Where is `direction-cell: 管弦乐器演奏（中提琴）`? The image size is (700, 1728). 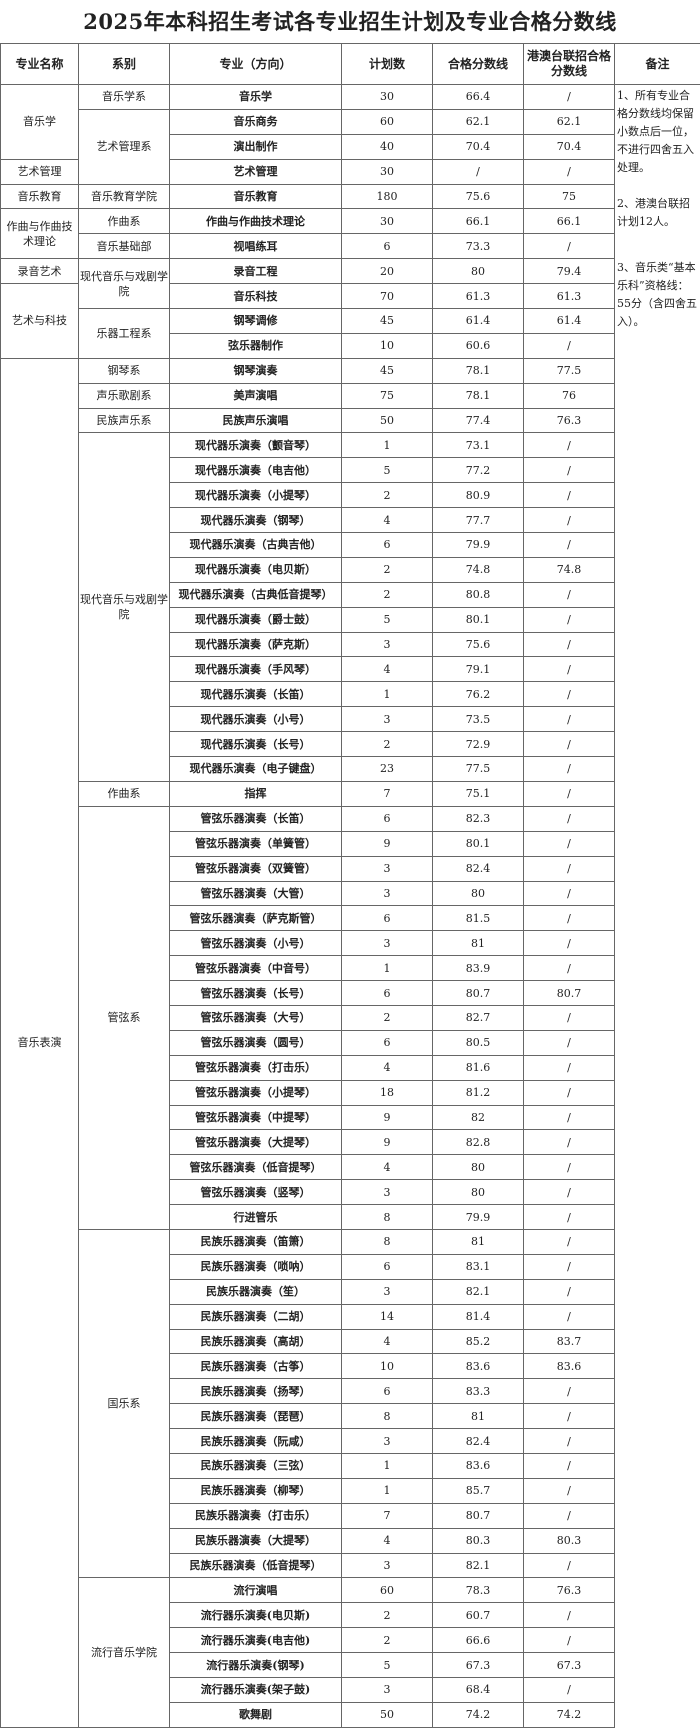 direction-cell: 管弦乐器演奏（中提琴） is located at coordinates (256, 1117).